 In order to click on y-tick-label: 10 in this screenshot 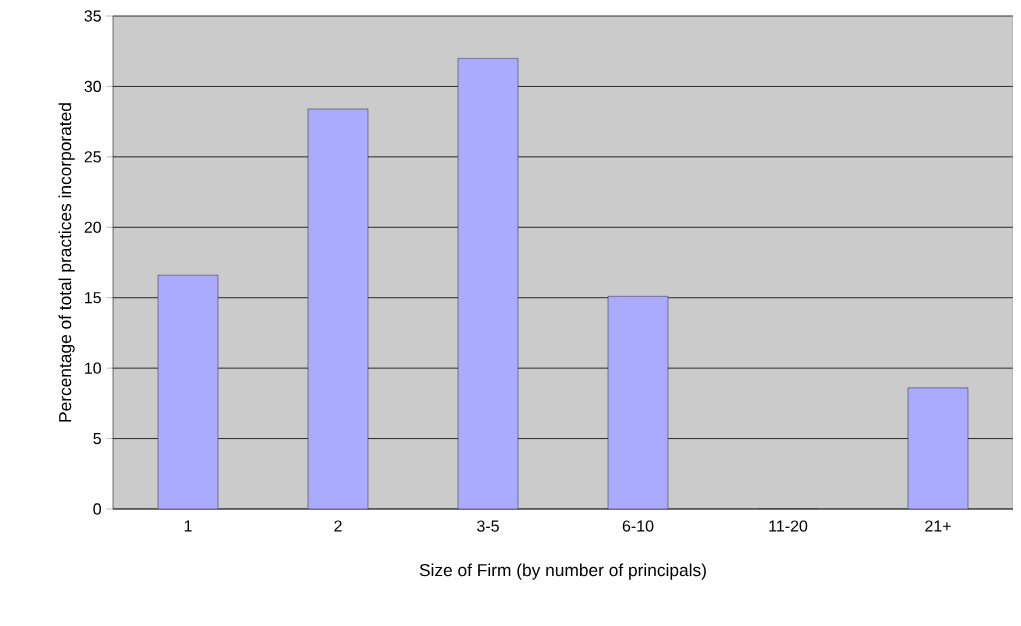, I will do `click(93, 368)`.